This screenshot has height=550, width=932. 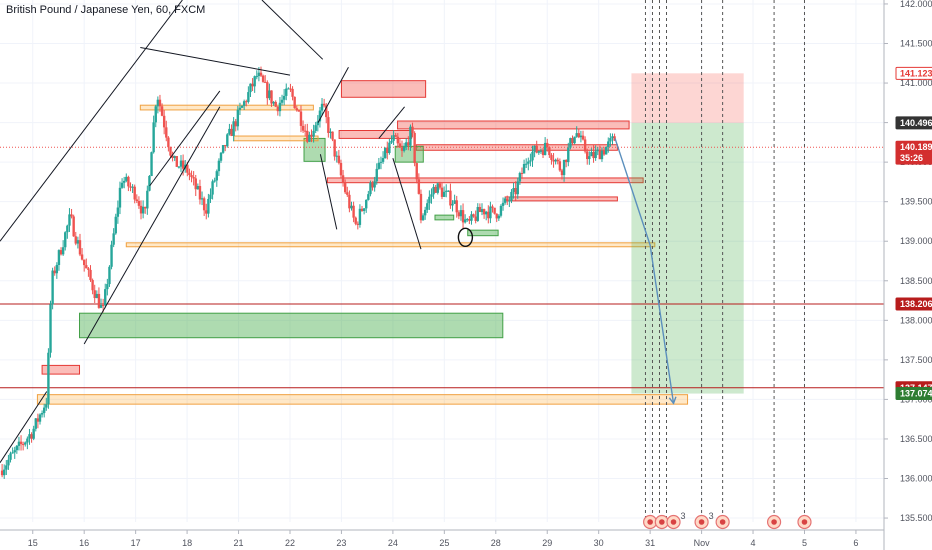 What do you see at coordinates (687, 258) in the screenshot?
I see `target_green-zone` at bounding box center [687, 258].